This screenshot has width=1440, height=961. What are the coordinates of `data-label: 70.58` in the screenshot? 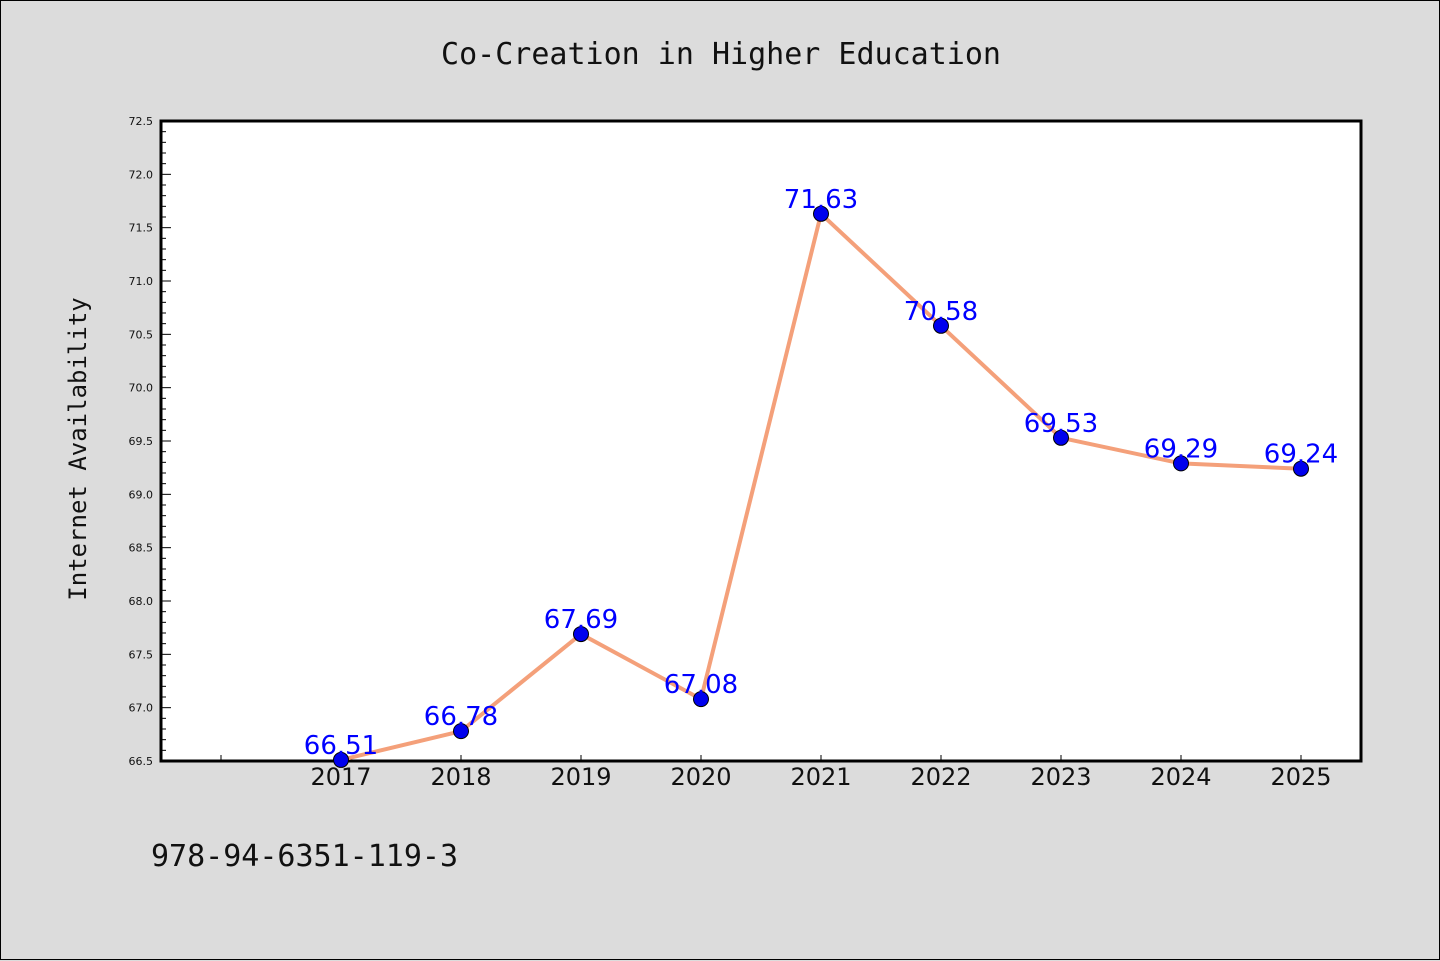 It's located at (941, 312).